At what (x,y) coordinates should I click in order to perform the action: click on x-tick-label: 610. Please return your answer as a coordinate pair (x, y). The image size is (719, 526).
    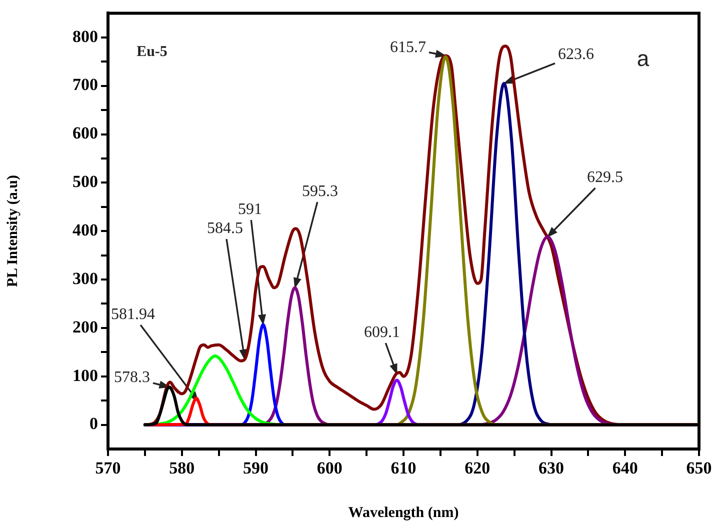
    Looking at the image, I should click on (403, 468).